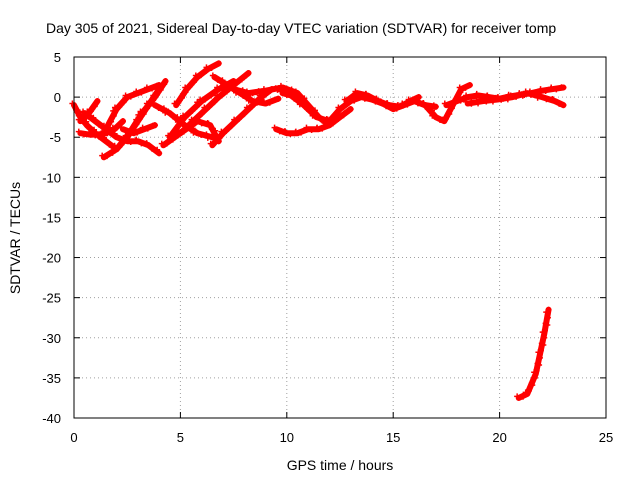 This screenshot has height=480, width=640. I want to click on series-track-g, so click(138, 129).